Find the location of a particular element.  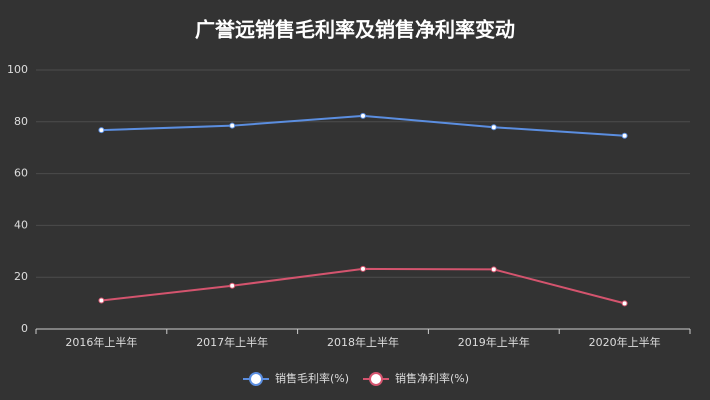

x-tick-label: 2018年上半年 is located at coordinates (363, 342).